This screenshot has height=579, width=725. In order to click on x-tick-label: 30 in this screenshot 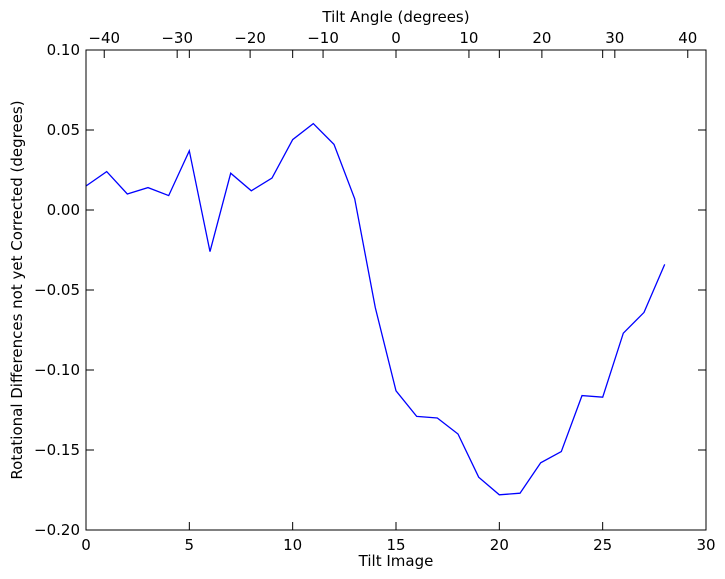, I will do `click(705, 545)`.